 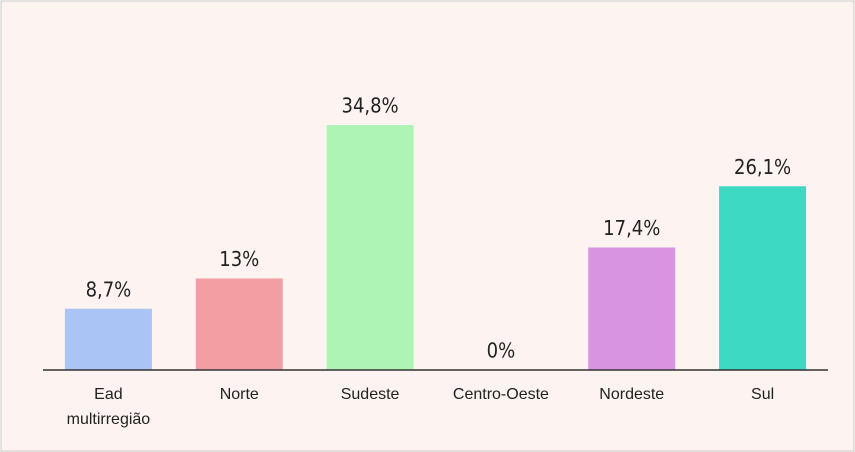 What do you see at coordinates (762, 167) in the screenshot?
I see `value-label: 26,1%` at bounding box center [762, 167].